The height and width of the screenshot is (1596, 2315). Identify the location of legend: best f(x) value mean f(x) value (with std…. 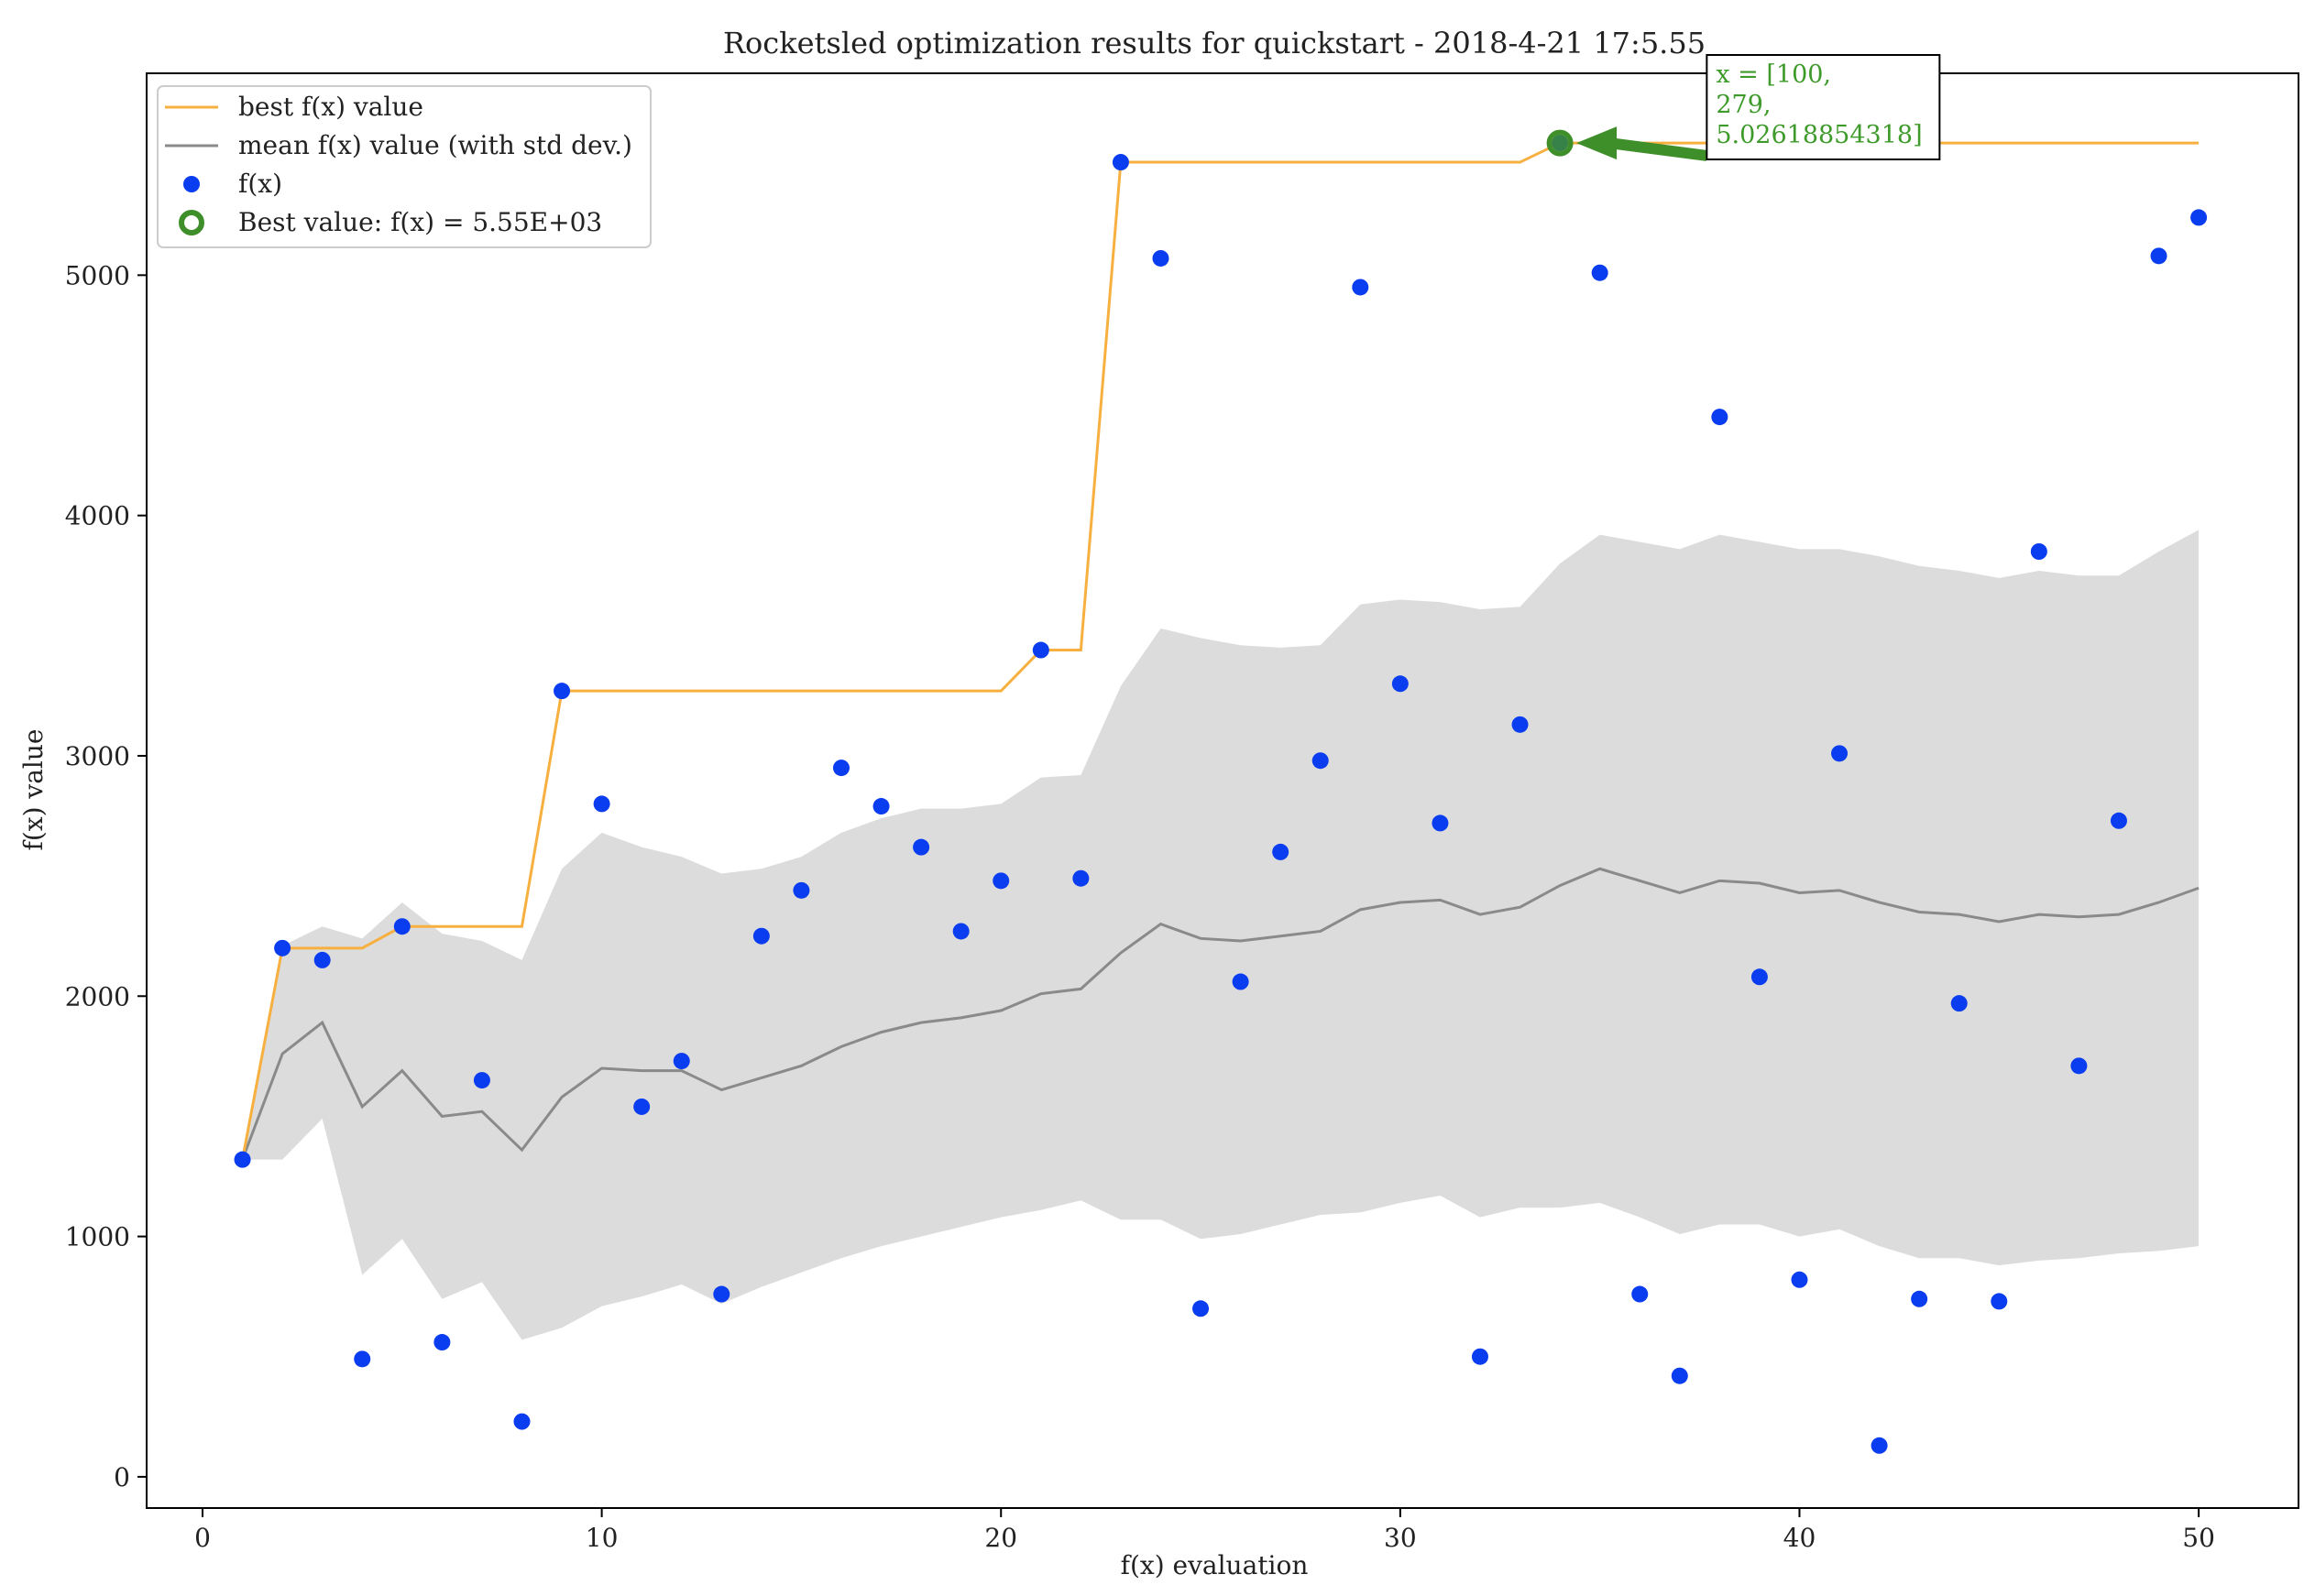
(404, 166).